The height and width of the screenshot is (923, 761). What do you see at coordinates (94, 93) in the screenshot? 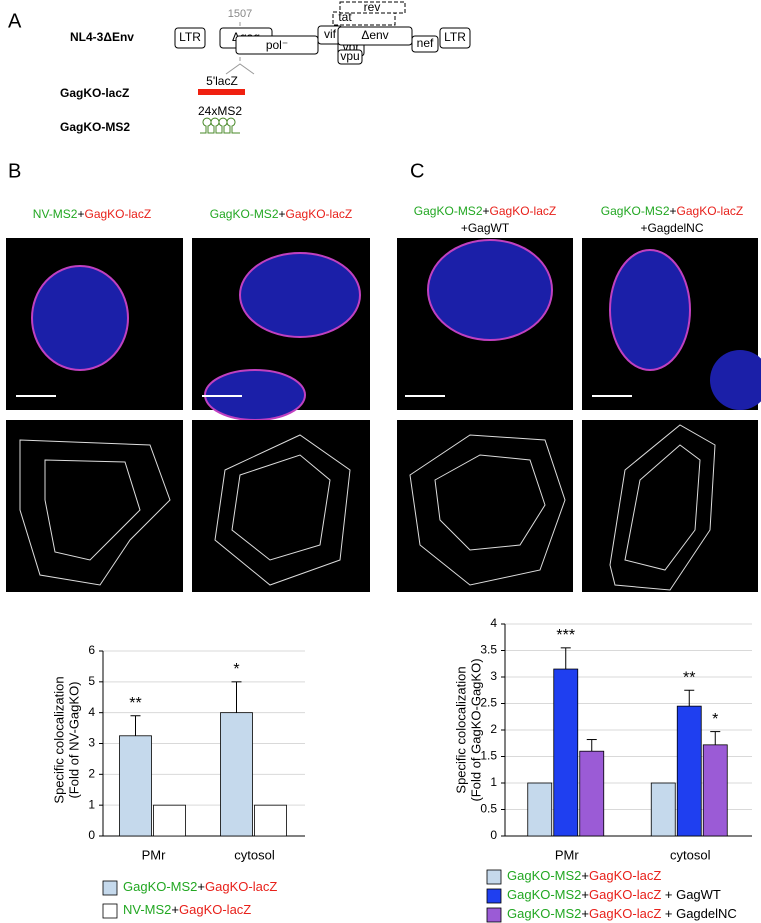
I see `construct-name: GagKO-lacZ` at bounding box center [94, 93].